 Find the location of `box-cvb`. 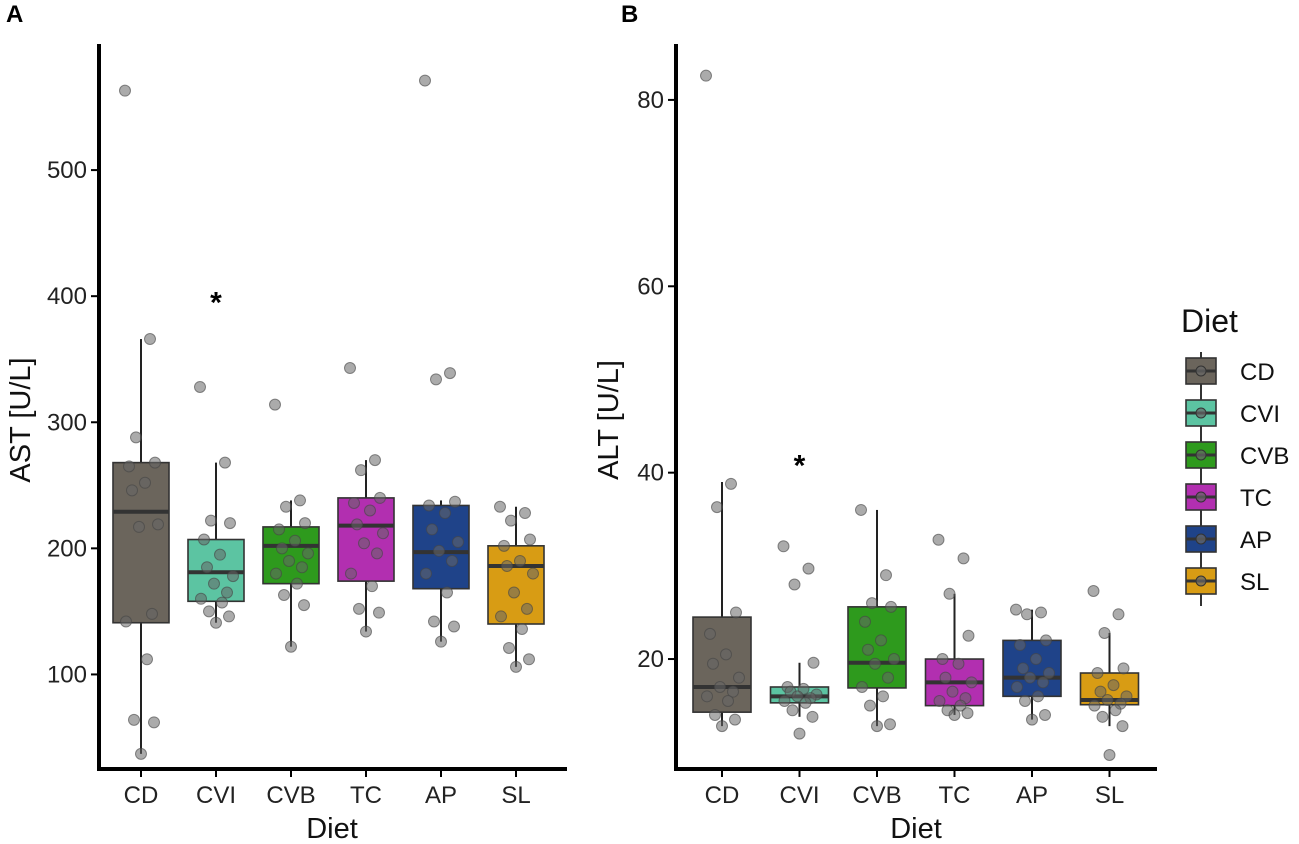

box-cvb is located at coordinates (877, 647).